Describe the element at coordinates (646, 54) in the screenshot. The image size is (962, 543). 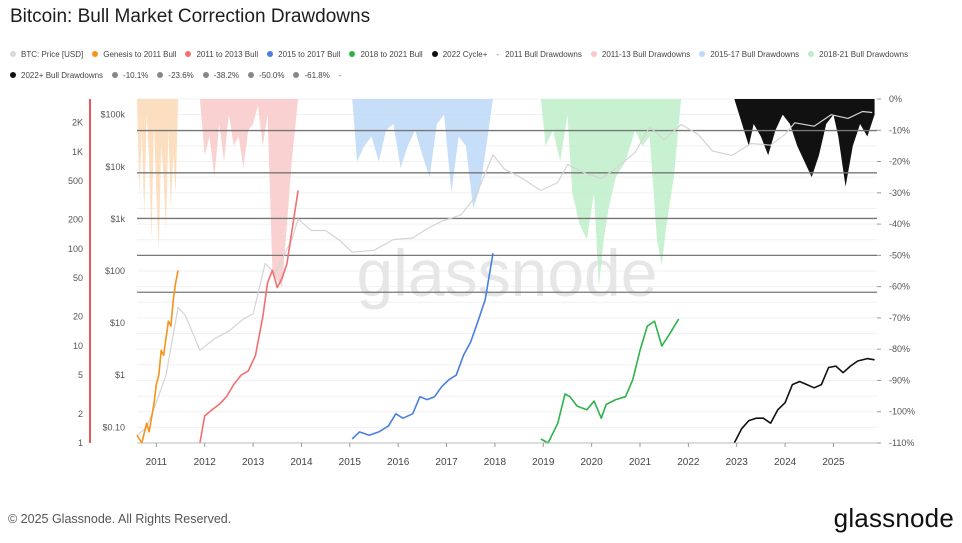
I see `legend-label: 2011-13 Bull Drawdowns` at that location.